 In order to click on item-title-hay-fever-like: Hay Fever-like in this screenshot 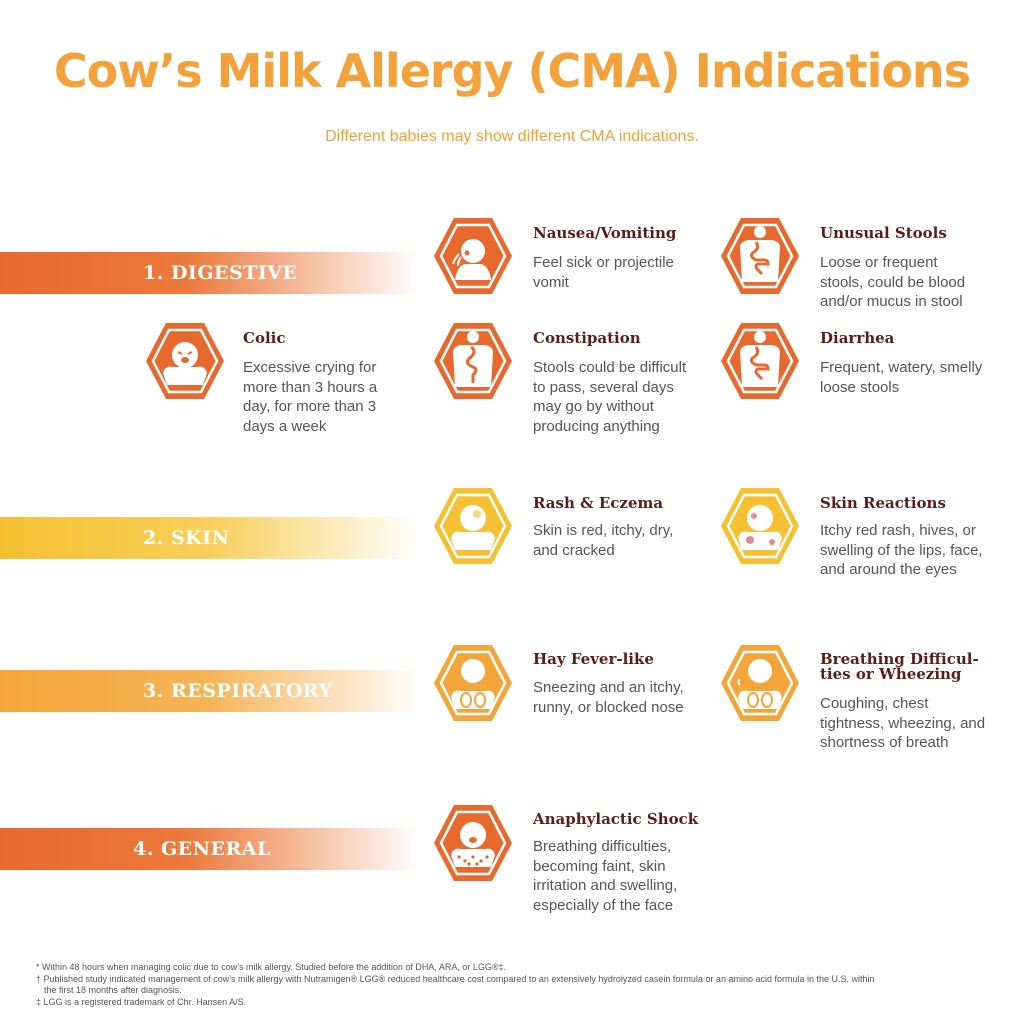, I will do `click(593, 659)`.